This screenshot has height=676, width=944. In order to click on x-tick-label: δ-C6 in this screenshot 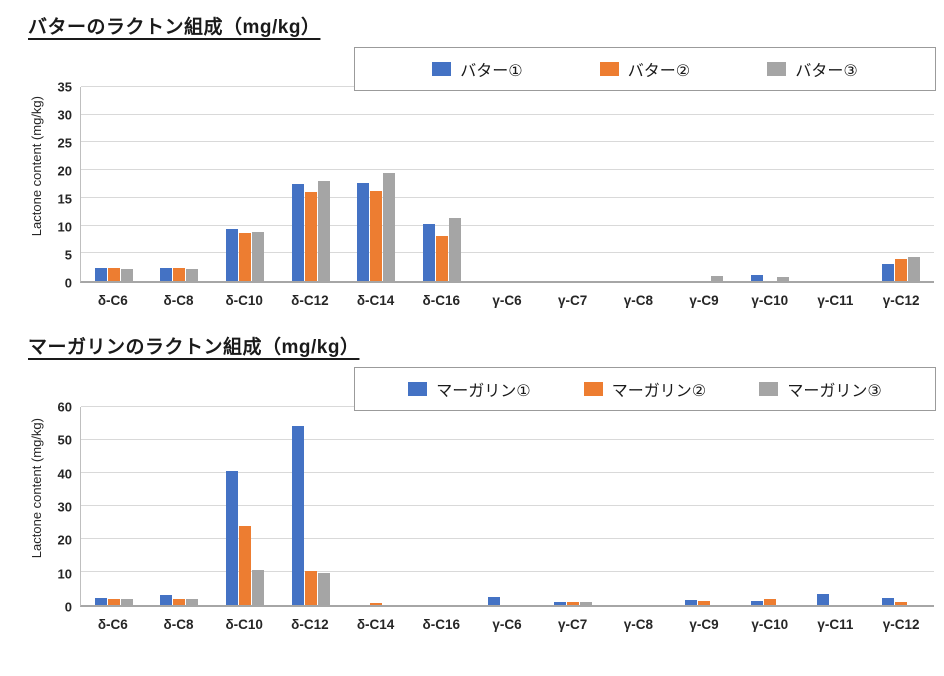, I will do `click(112, 624)`.